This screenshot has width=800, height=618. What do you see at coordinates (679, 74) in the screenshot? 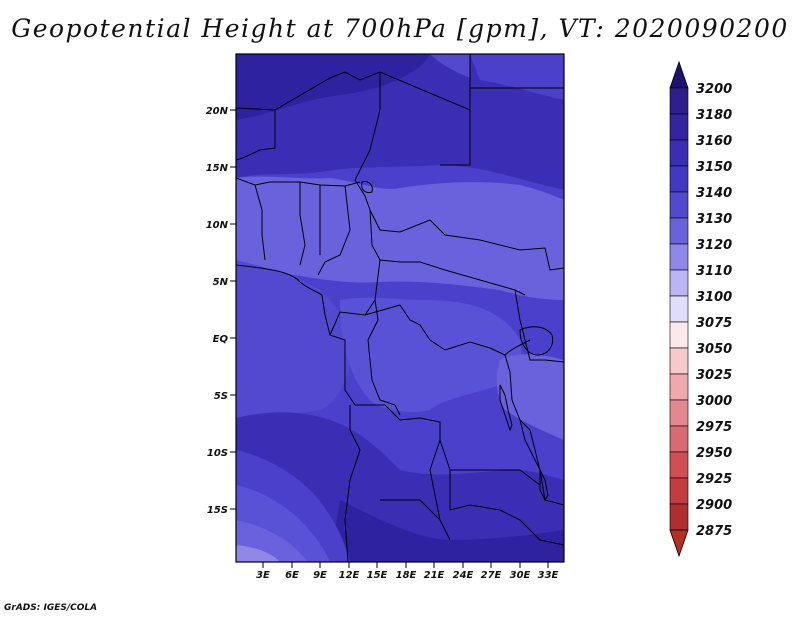
I see `colorbar-top-arrow` at bounding box center [679, 74].